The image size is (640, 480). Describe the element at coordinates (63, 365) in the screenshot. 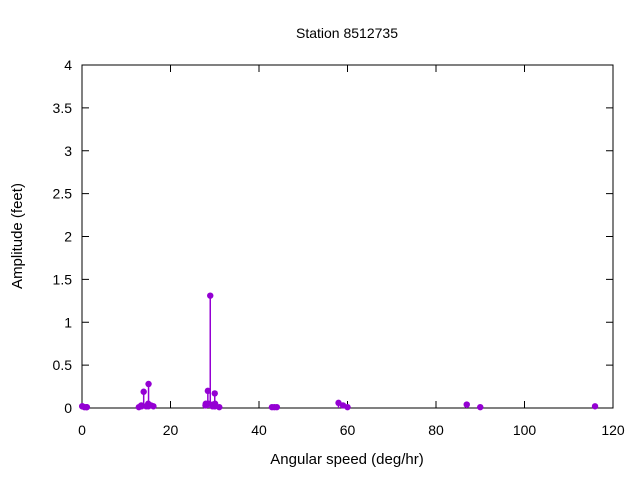

I see `y-tick-label: 0.5` at that location.